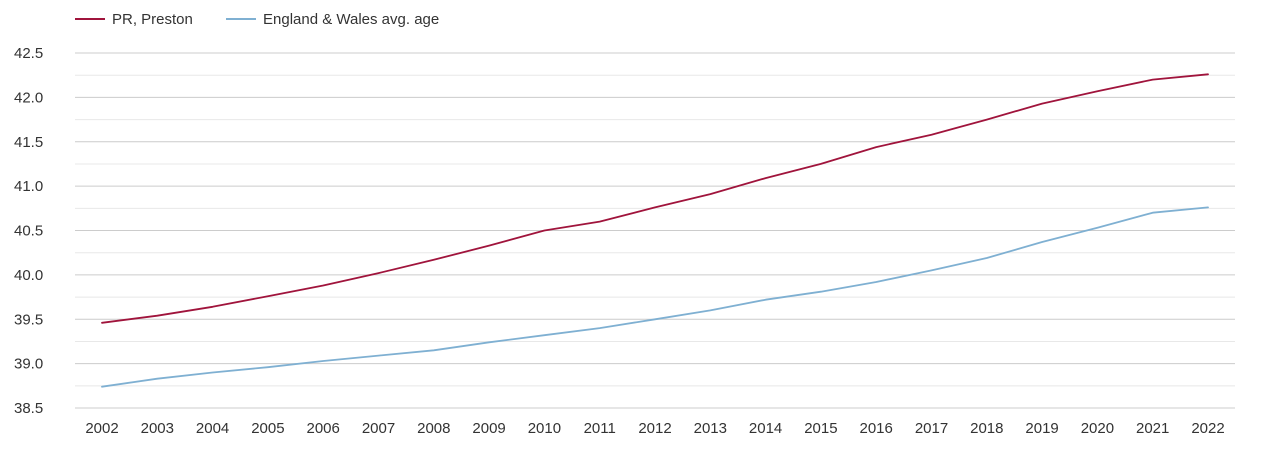 The width and height of the screenshot is (1270, 450). What do you see at coordinates (544, 428) in the screenshot?
I see `x-tick-label: 2010` at bounding box center [544, 428].